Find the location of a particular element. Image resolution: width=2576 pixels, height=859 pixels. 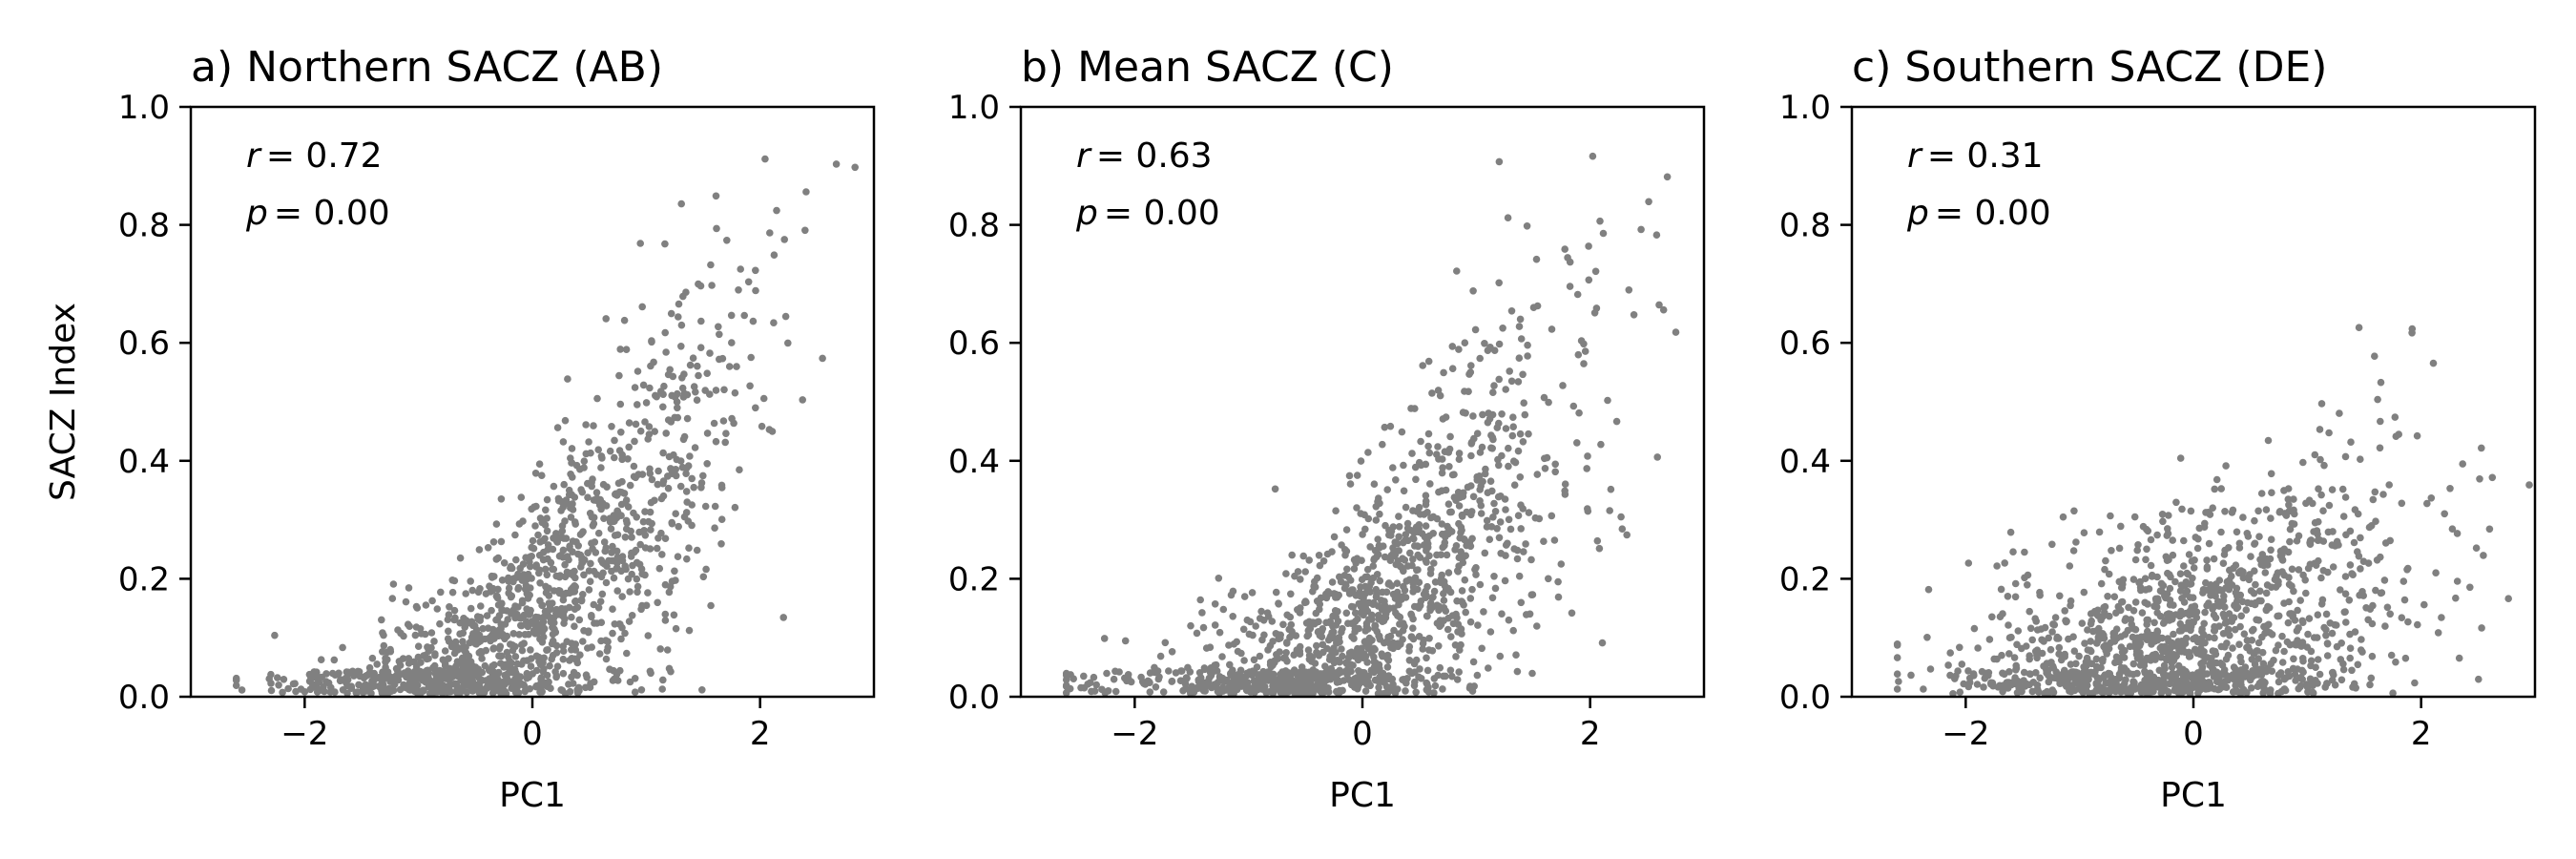

y-tick-label: 0.8 is located at coordinates (974, 226).